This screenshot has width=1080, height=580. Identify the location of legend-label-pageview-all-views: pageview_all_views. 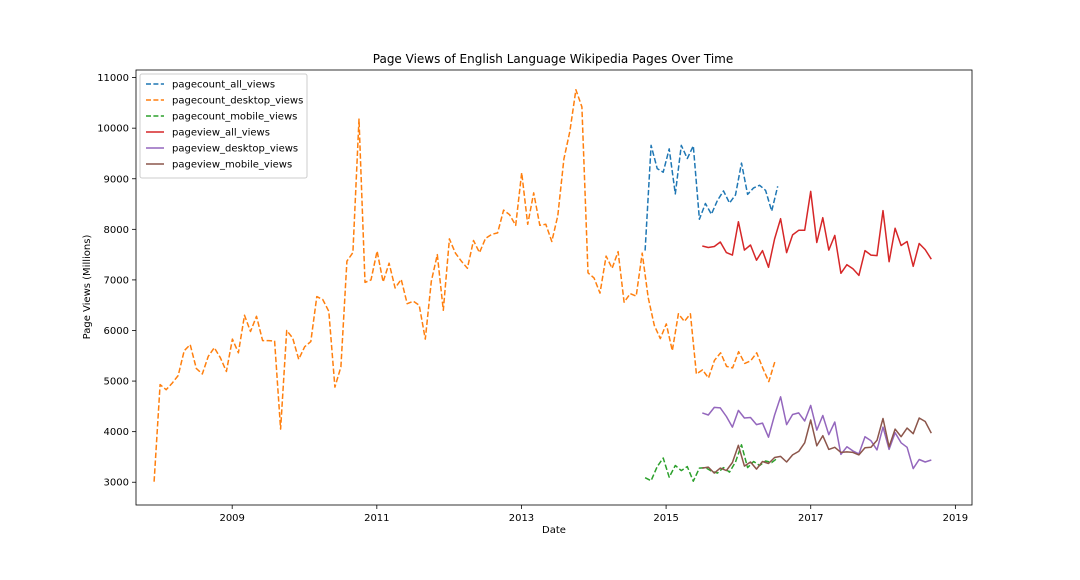
(221, 133).